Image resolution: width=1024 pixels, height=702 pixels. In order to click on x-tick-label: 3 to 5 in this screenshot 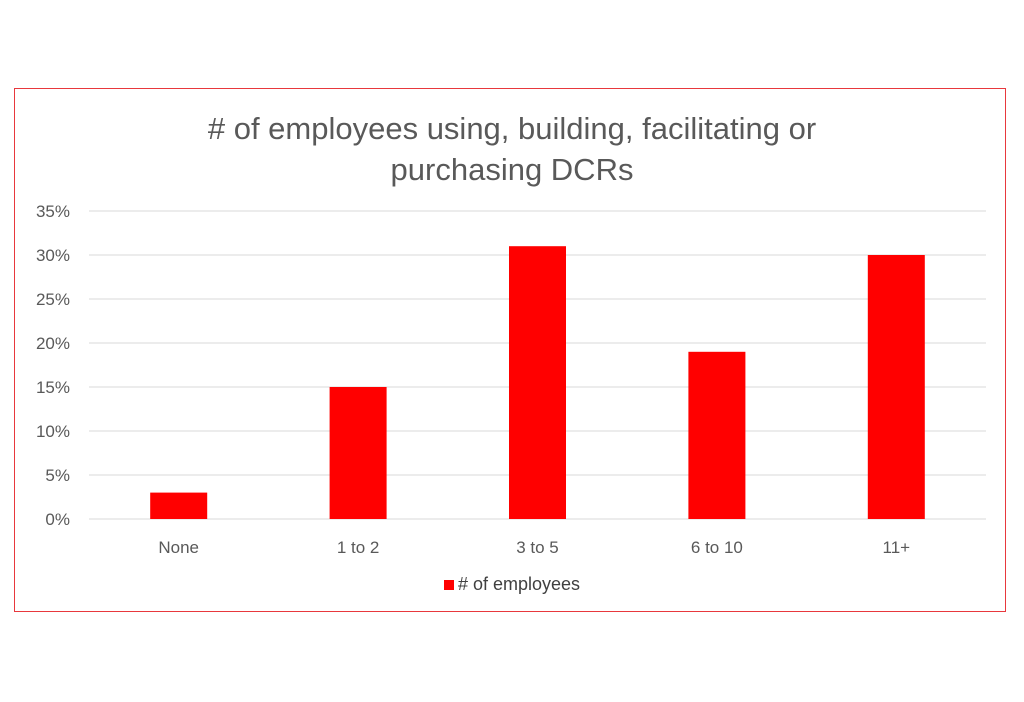, I will do `click(537, 547)`.